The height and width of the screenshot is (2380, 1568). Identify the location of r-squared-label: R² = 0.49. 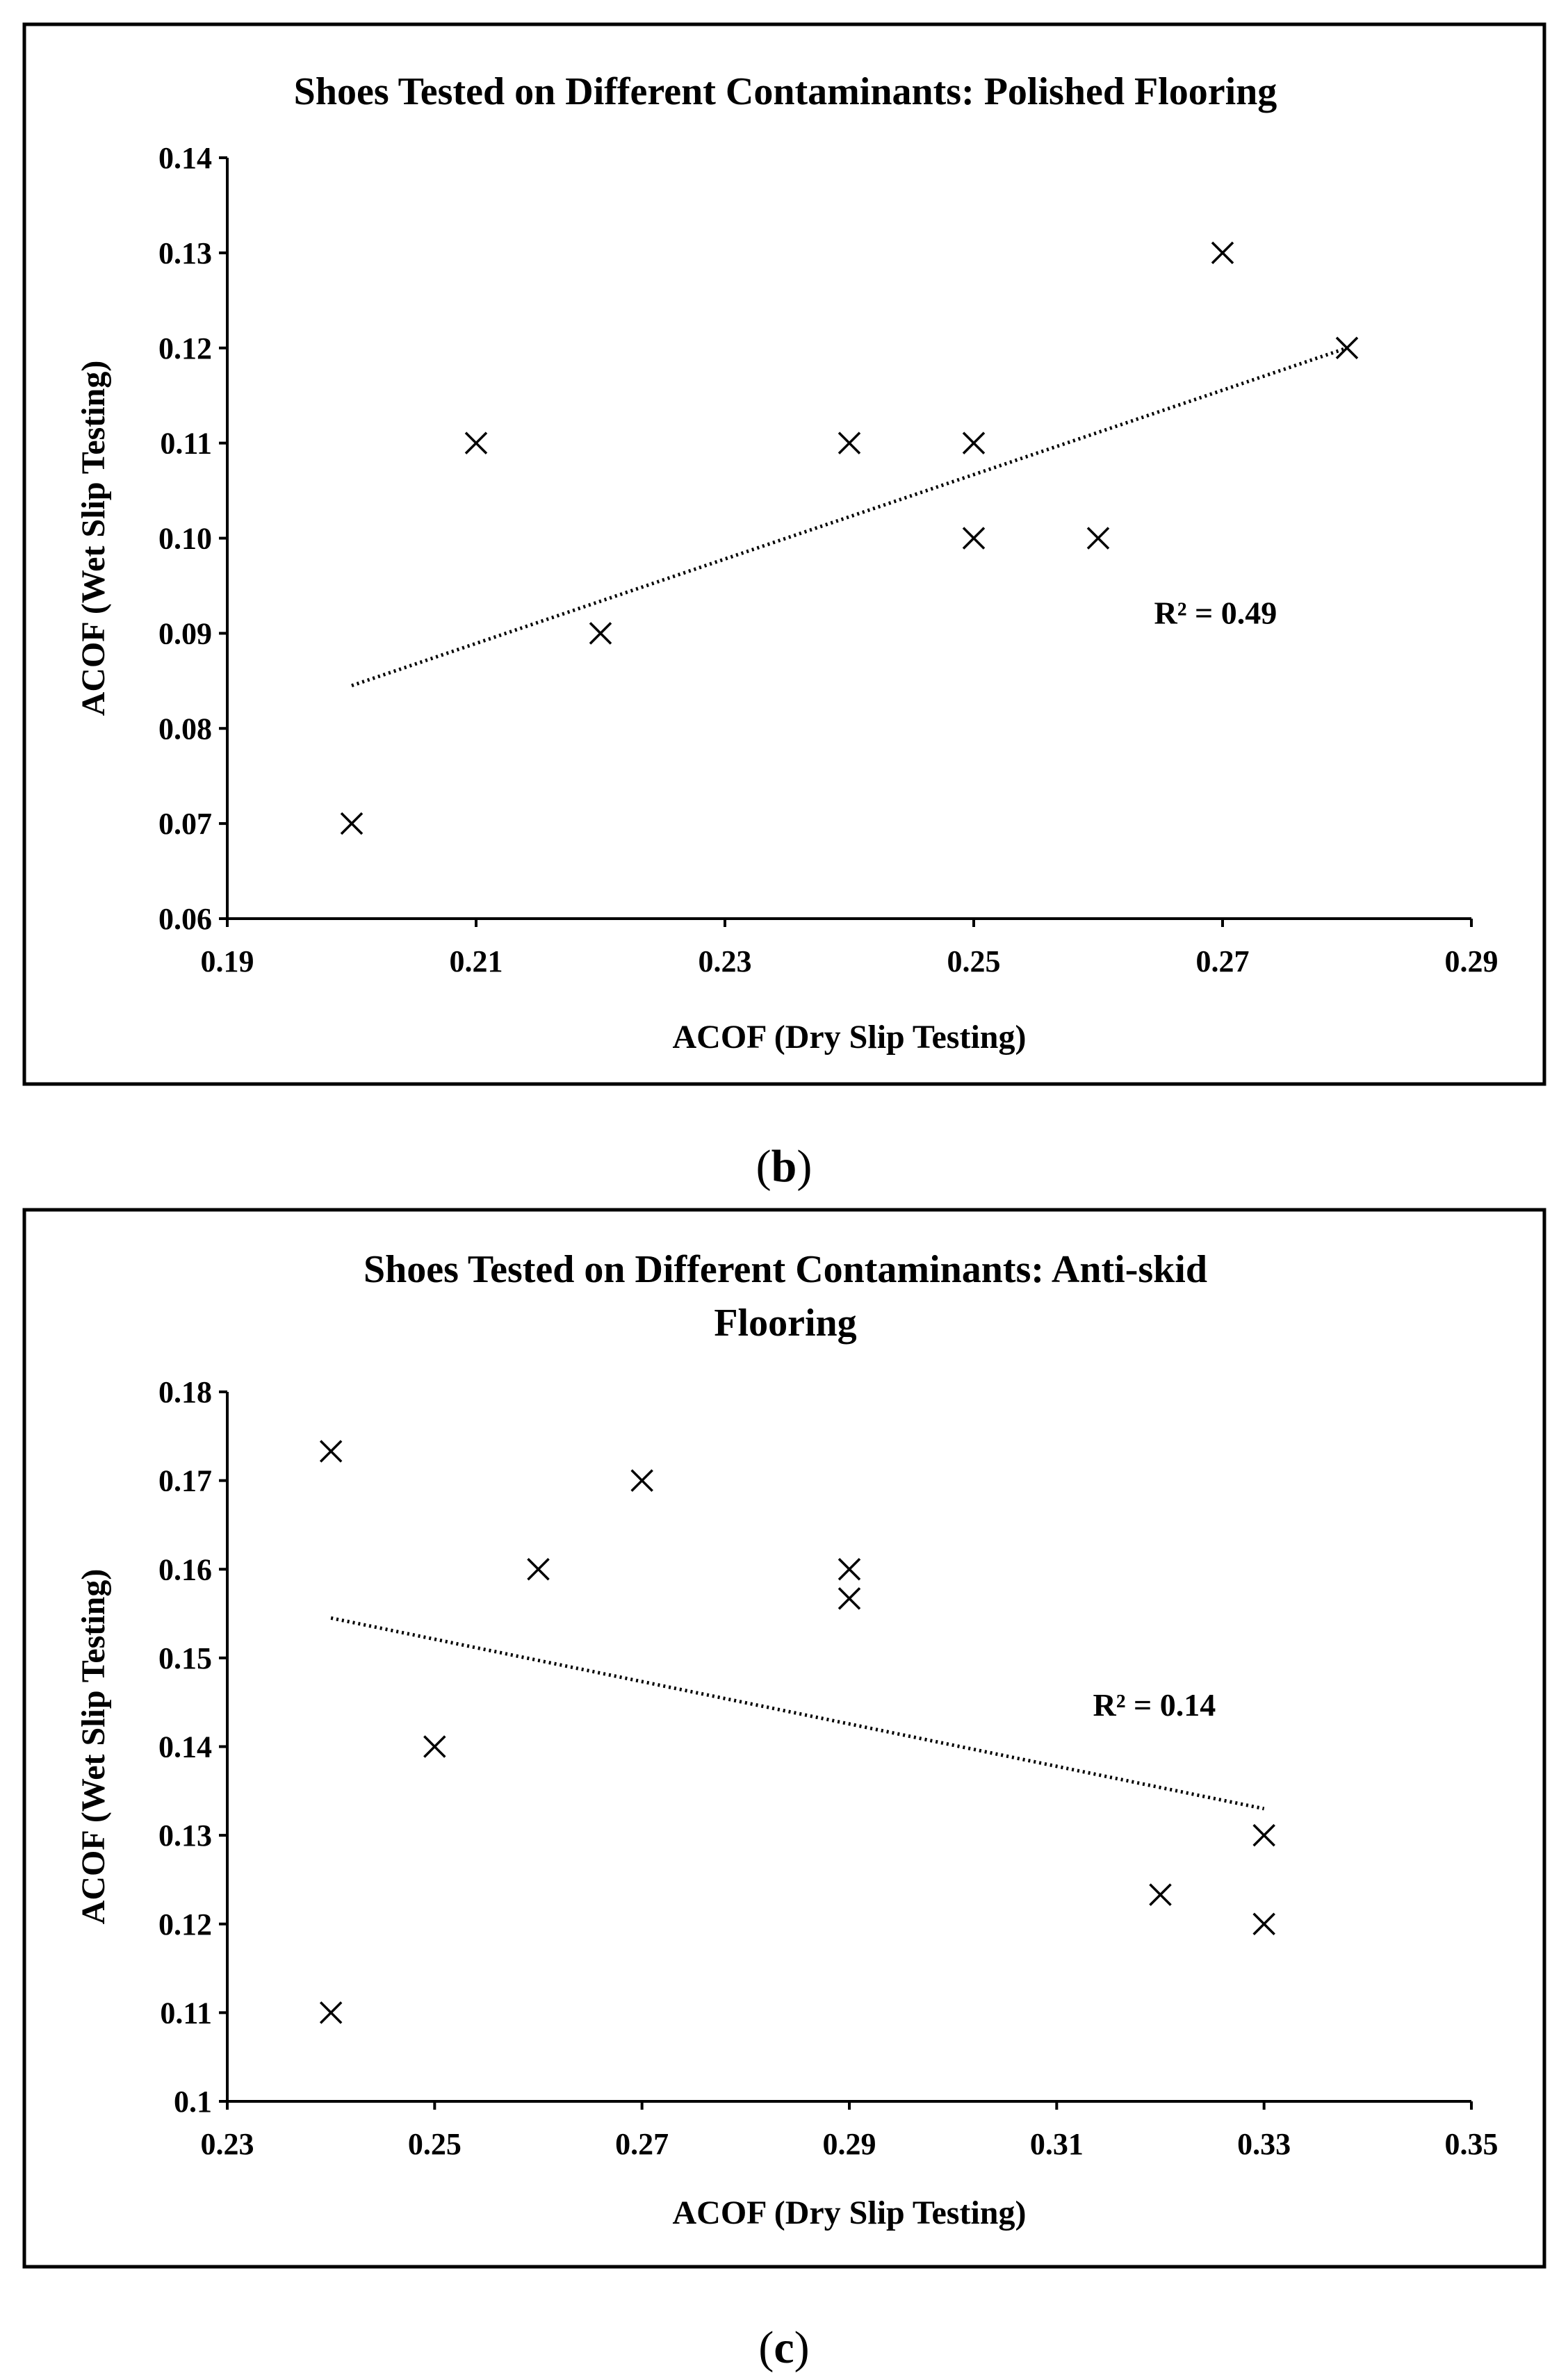
(1215, 613).